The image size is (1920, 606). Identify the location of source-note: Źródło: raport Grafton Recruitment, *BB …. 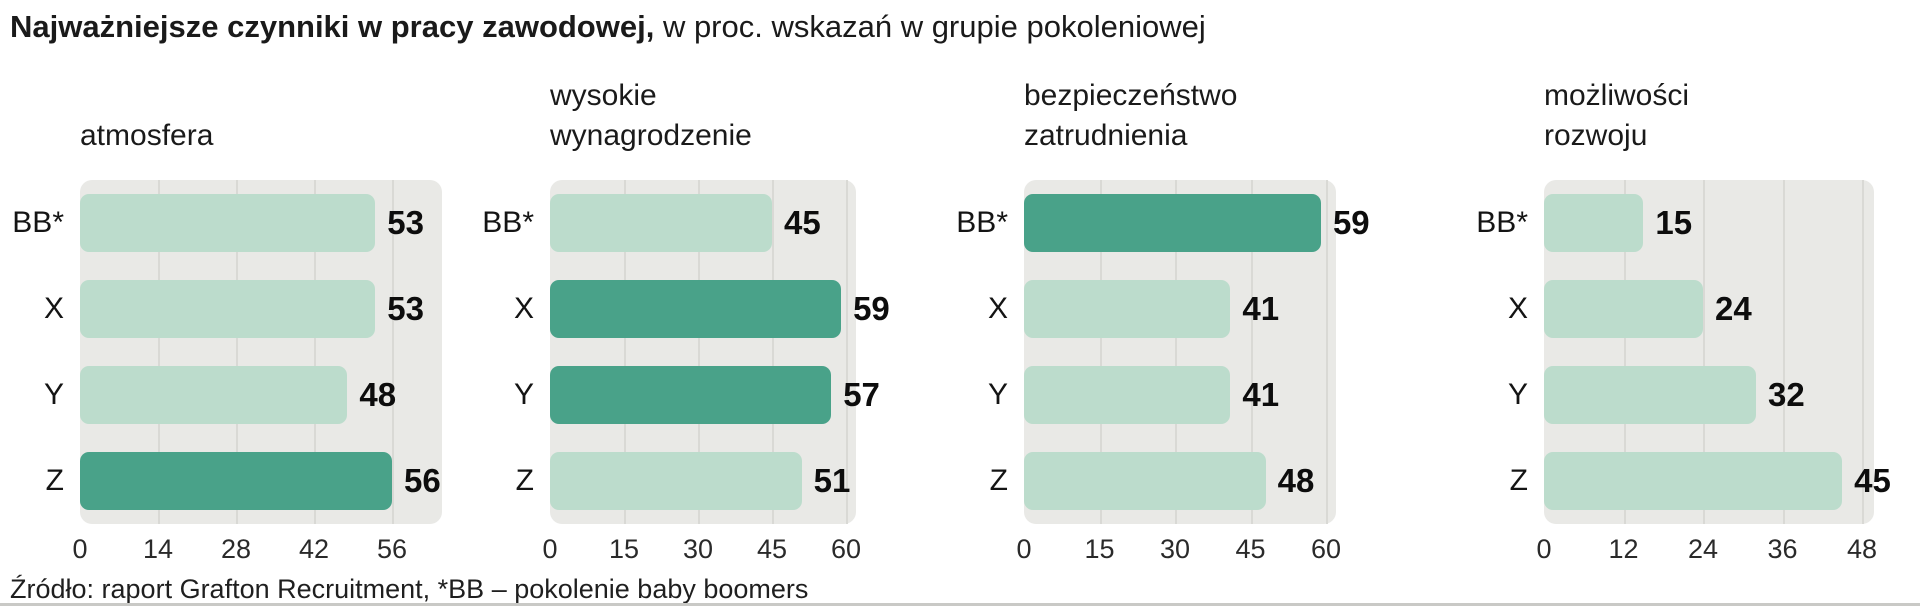
(409, 589).